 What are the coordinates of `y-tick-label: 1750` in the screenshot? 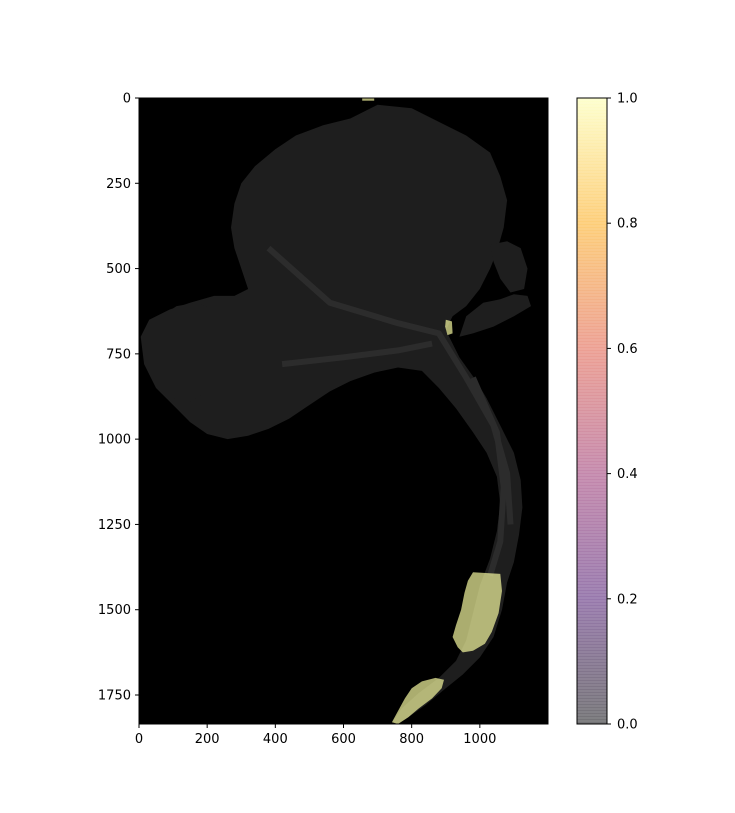 It's located at (114, 696).